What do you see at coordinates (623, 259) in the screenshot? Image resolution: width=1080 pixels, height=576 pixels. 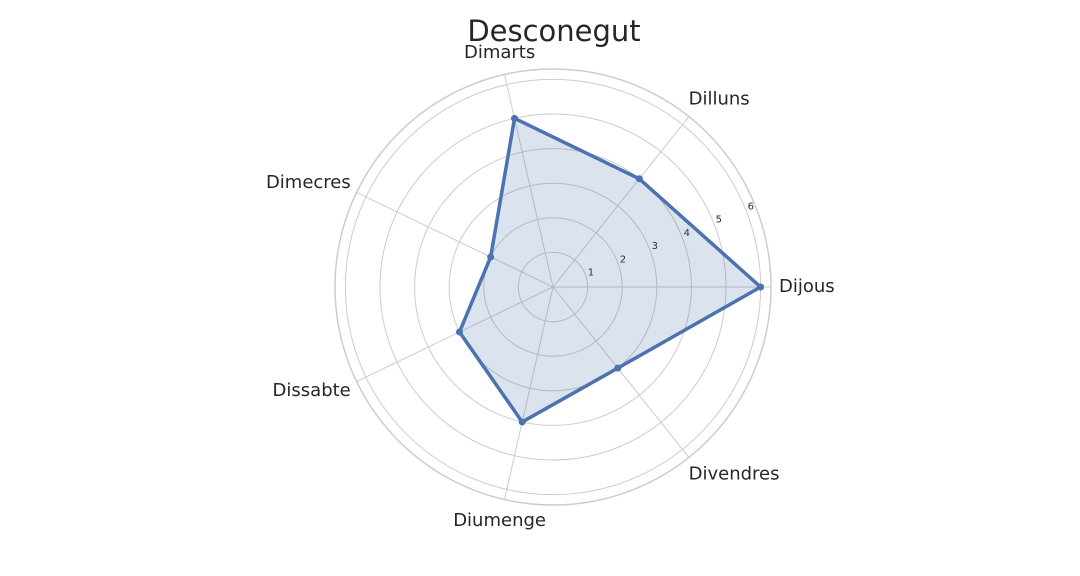 I see `r-tick-label: 2` at bounding box center [623, 259].